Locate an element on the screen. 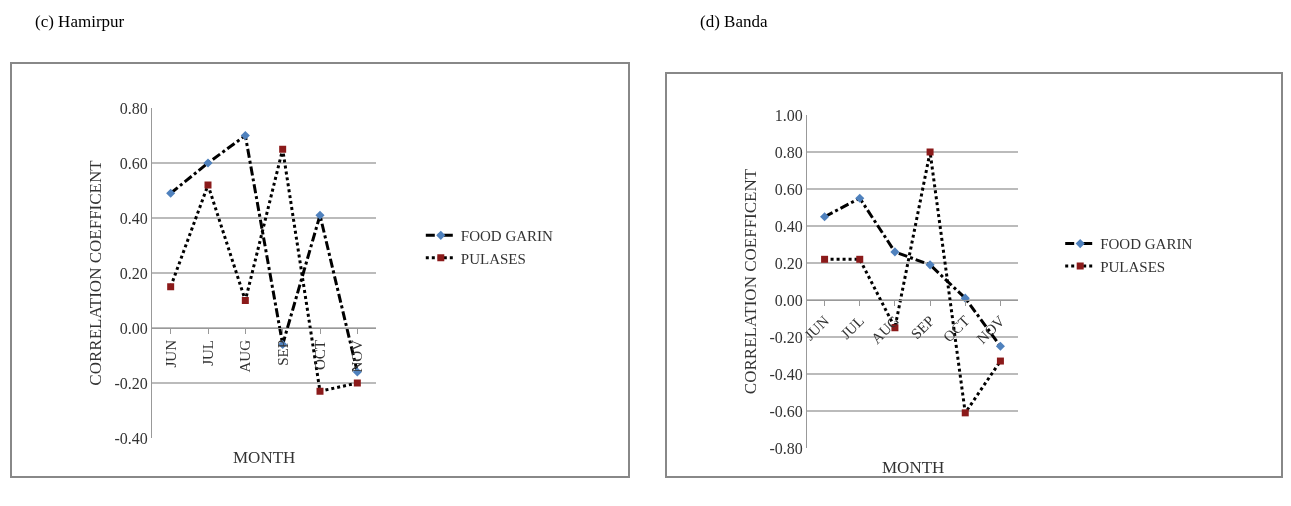  y-tick-label: 1.00 is located at coordinates (788, 115).